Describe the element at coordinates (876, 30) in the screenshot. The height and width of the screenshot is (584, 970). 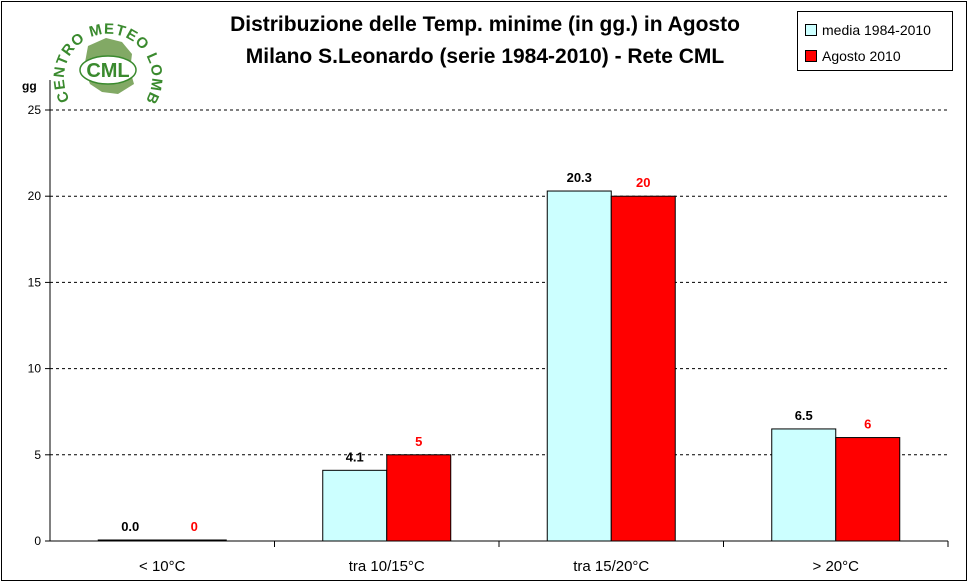
I see `legend-label-media: media 1984-2010` at that location.